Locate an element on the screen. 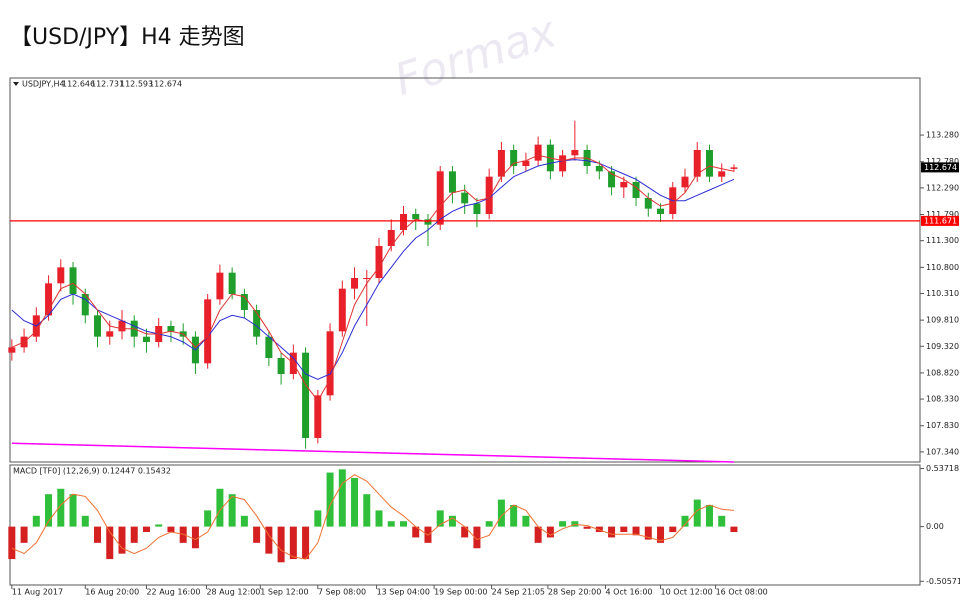  y-tick-label: 0.53718 is located at coordinates (942, 468).